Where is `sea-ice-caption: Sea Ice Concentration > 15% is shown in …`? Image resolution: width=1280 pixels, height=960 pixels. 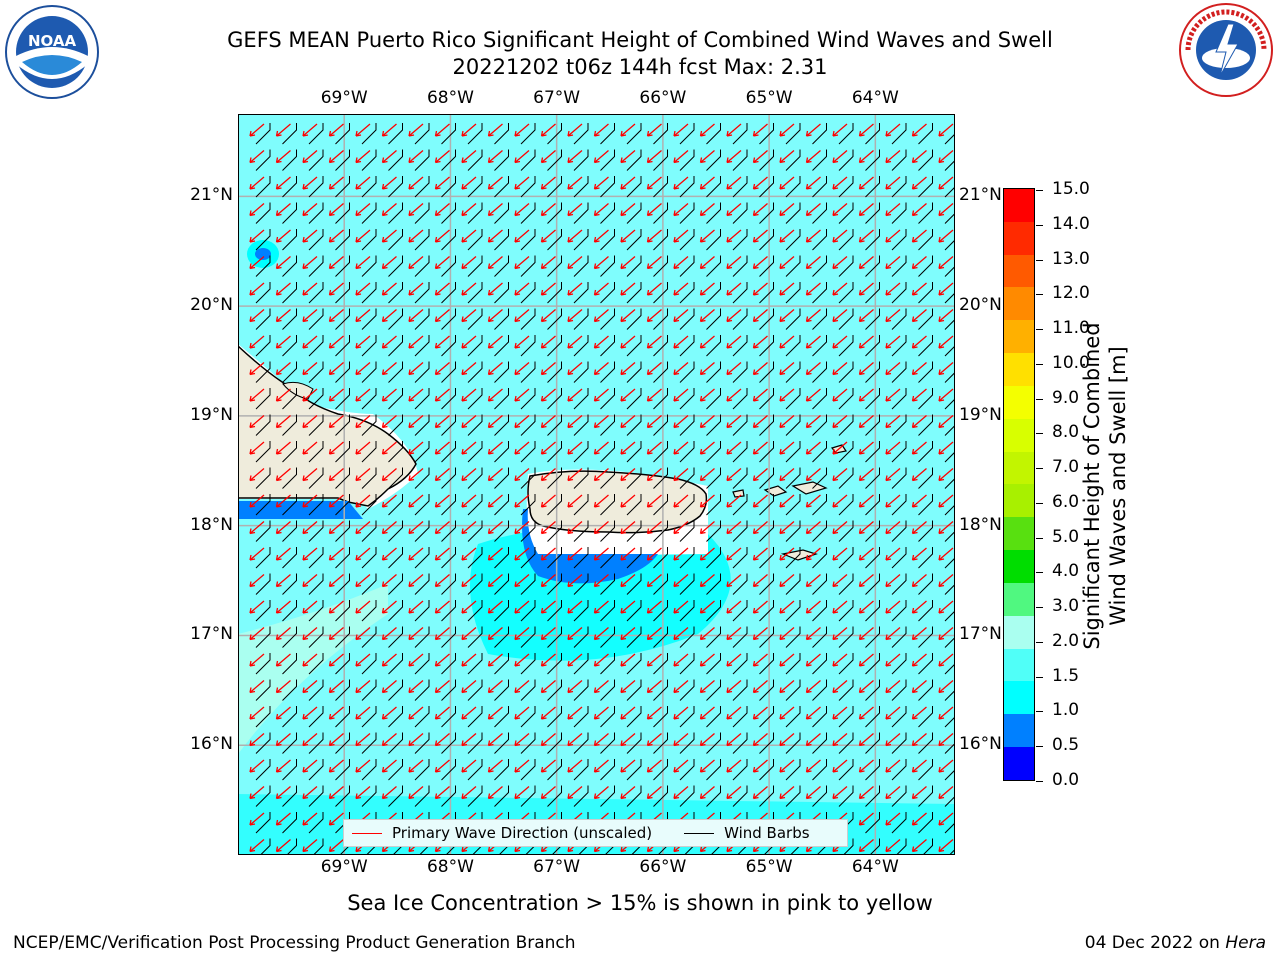
sea-ice-caption: Sea Ice Concentration > 15% is shown in … is located at coordinates (640, 903).